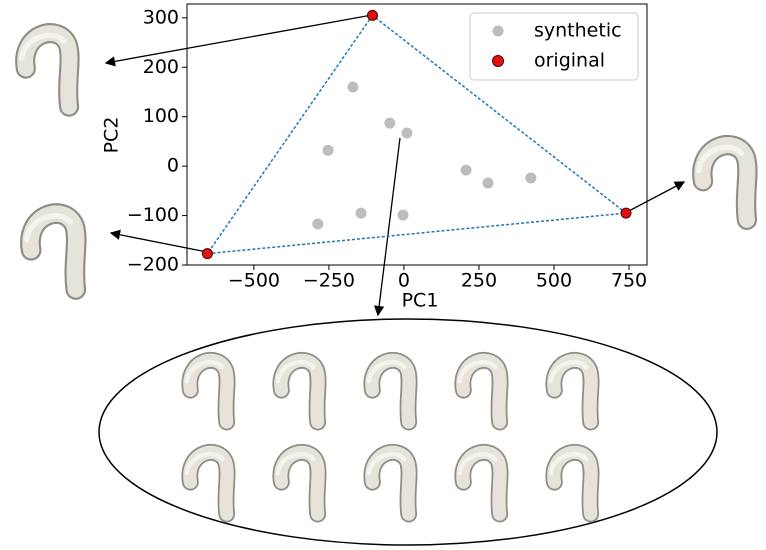  I want to click on x-tick-label: 500, so click(554, 281).